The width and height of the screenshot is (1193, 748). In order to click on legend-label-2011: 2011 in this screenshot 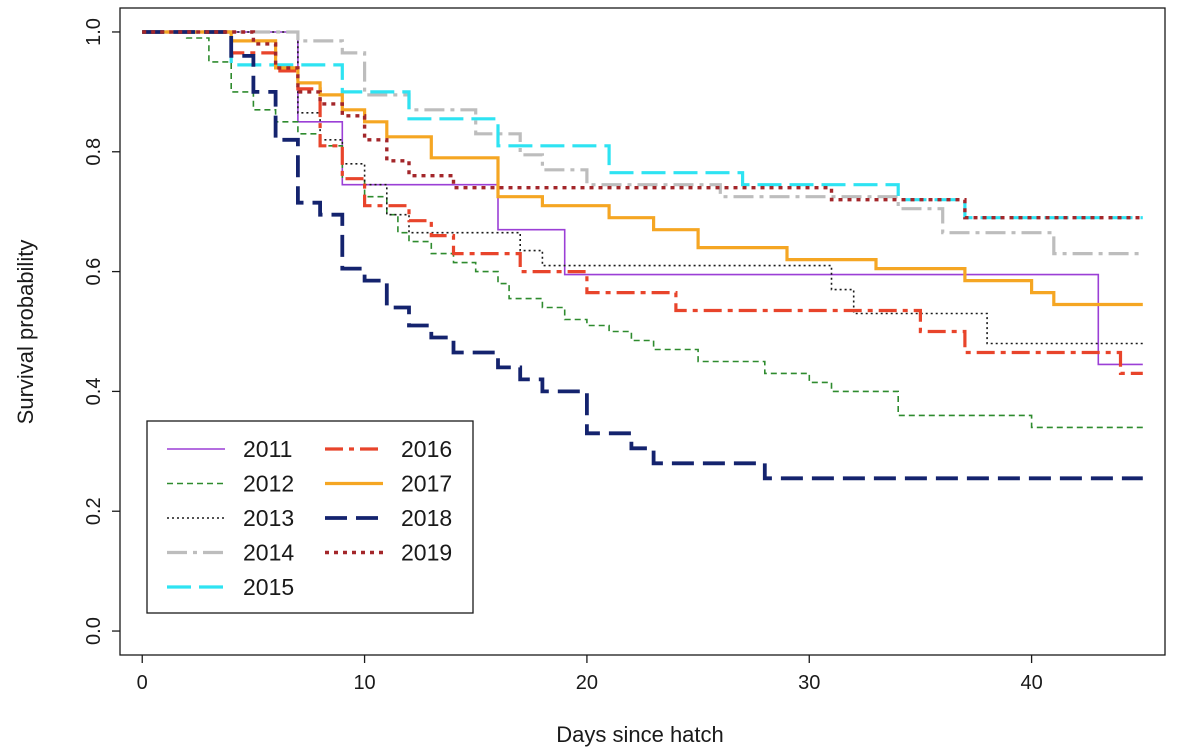, I will do `click(267, 449)`.